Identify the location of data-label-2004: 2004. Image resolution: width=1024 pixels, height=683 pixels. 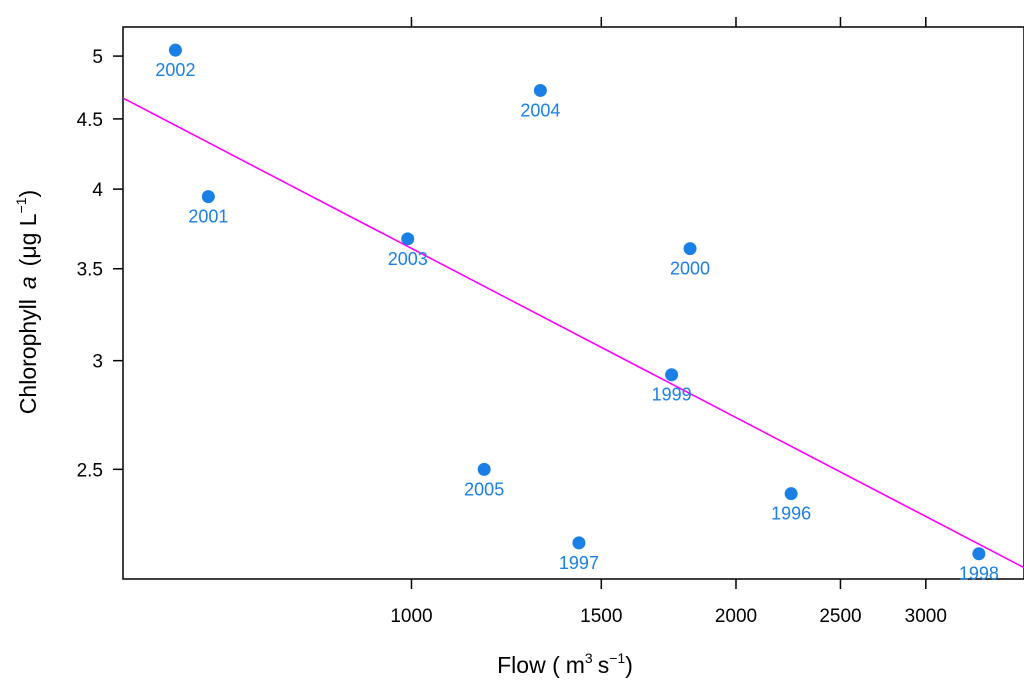
(540, 110).